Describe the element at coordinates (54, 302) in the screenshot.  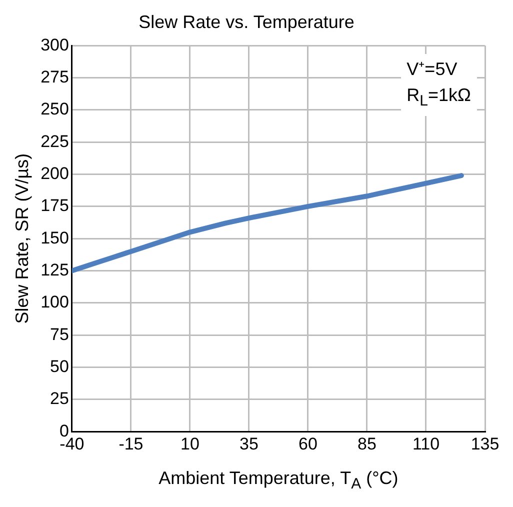
I see `y-tick-label: 100` at that location.